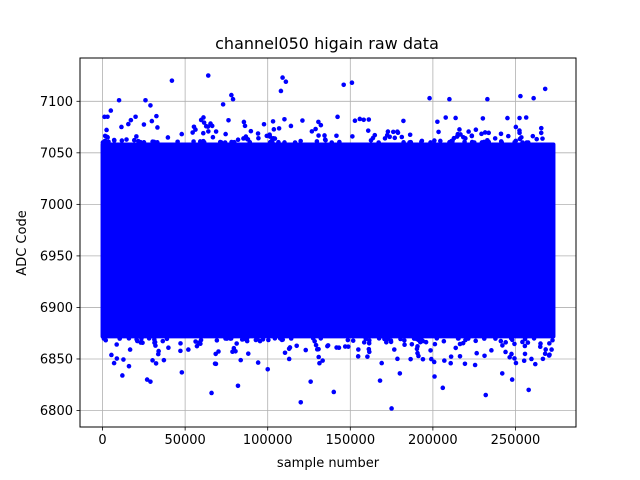  What do you see at coordinates (60, 257) in the screenshot?
I see `y-axis-ticks: 6800 6850 6900 6950 7000 7050 7100` at bounding box center [60, 257].